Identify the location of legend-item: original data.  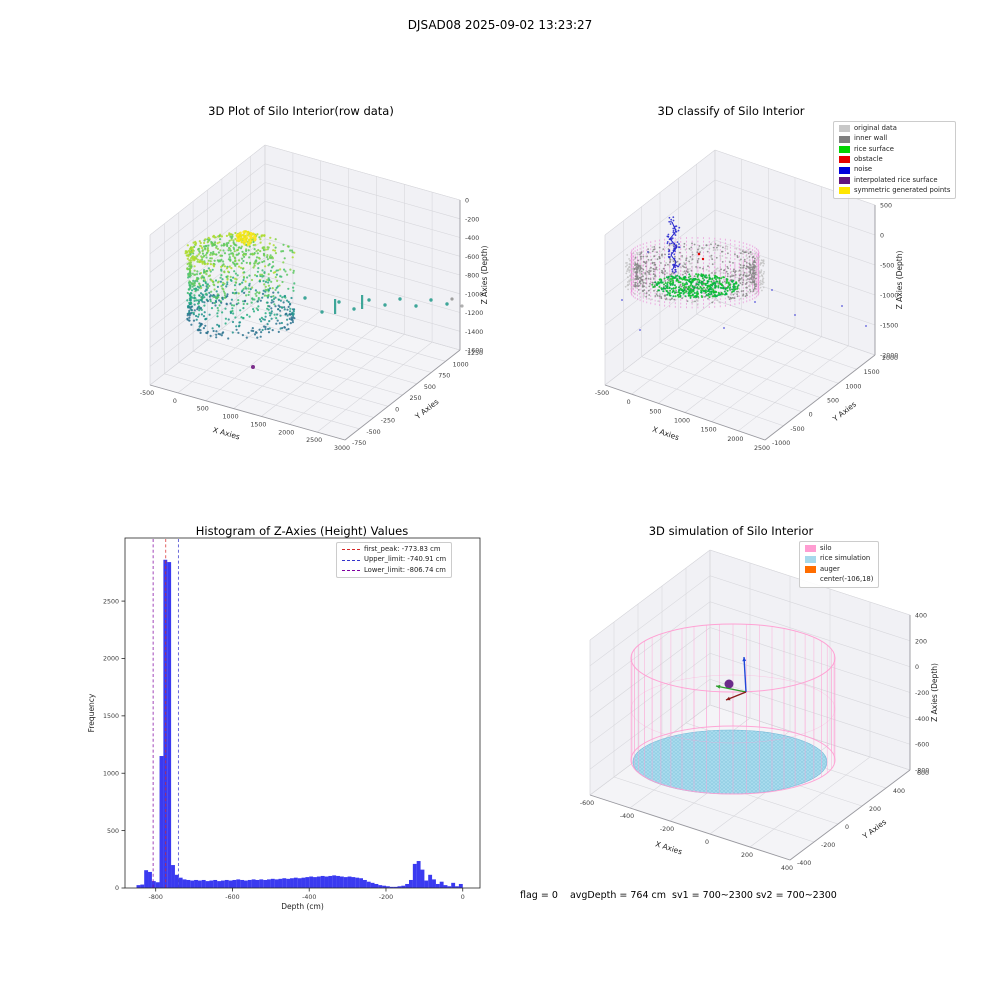
(894, 128).